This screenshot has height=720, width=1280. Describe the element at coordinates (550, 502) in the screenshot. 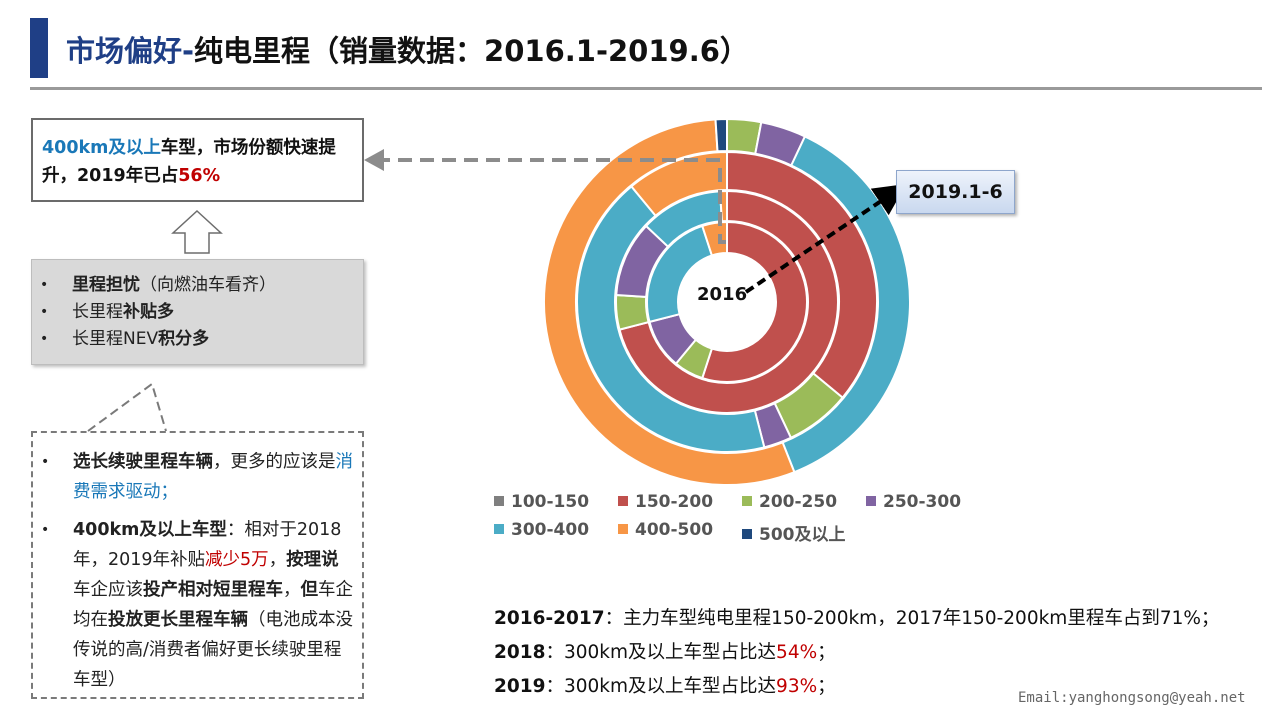

I see `legend-label: 100-150` at that location.